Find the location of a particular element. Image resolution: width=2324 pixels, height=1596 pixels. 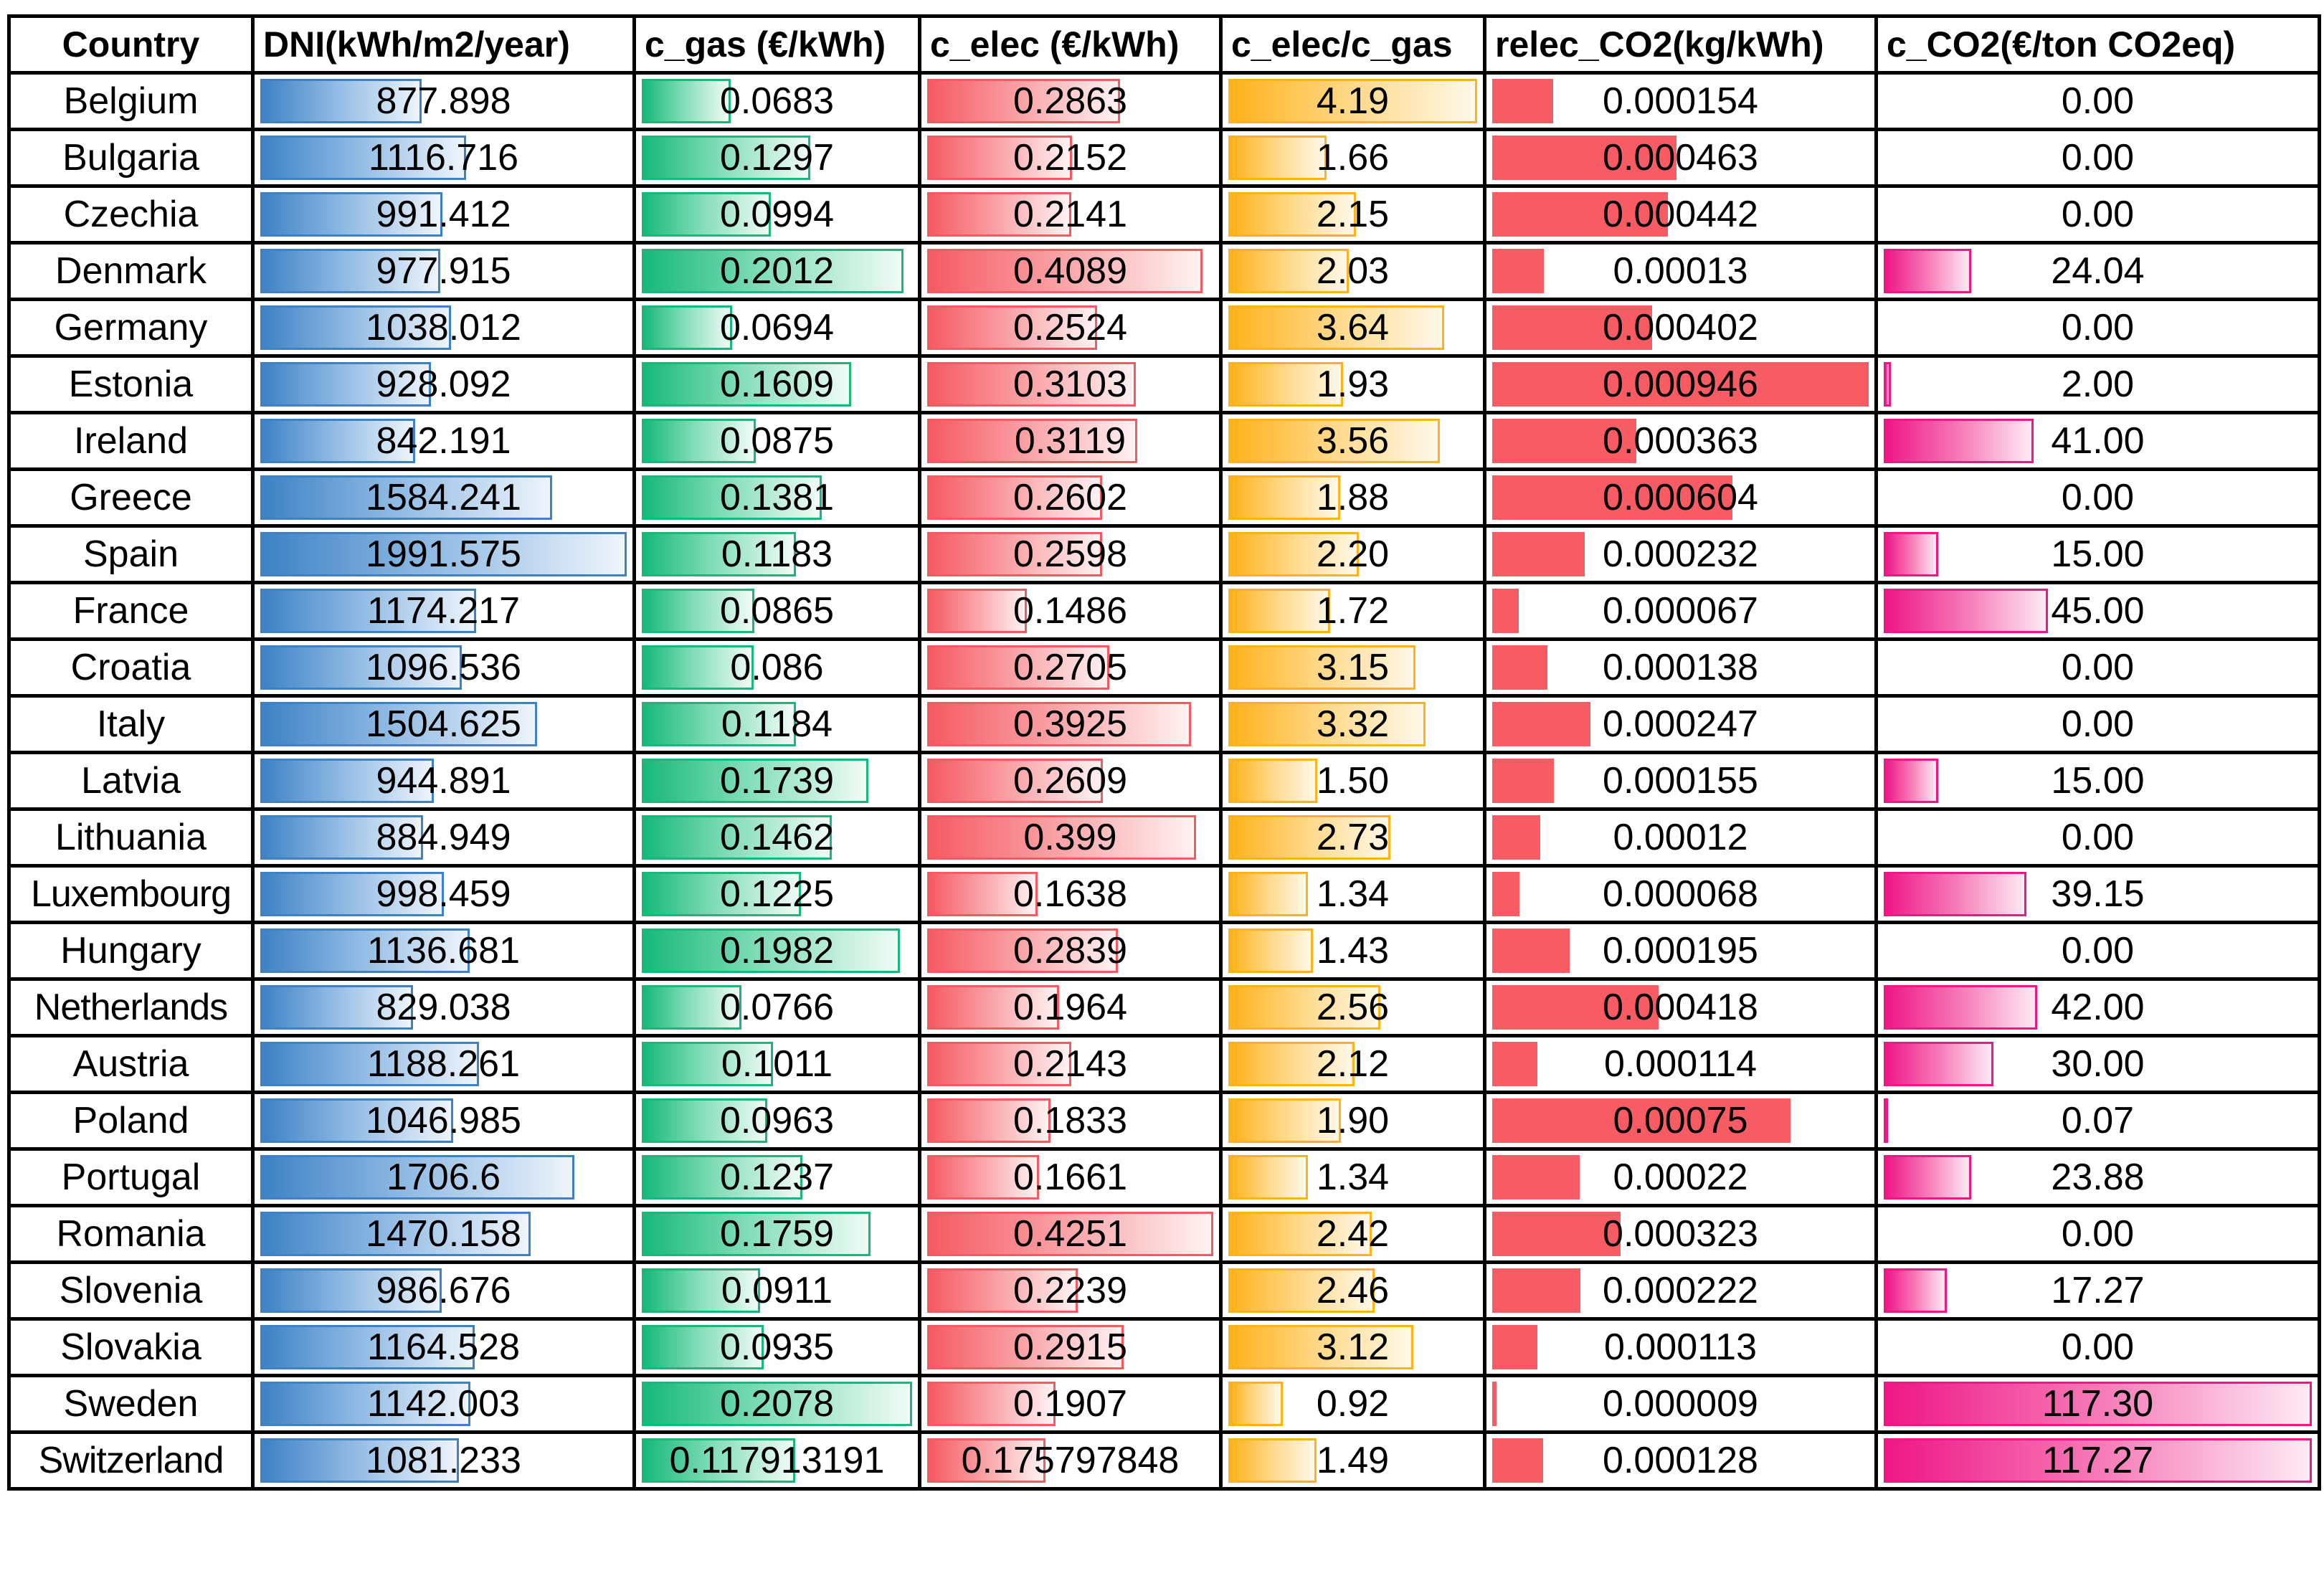

ratio-cell: 3.32 is located at coordinates (1352, 724).